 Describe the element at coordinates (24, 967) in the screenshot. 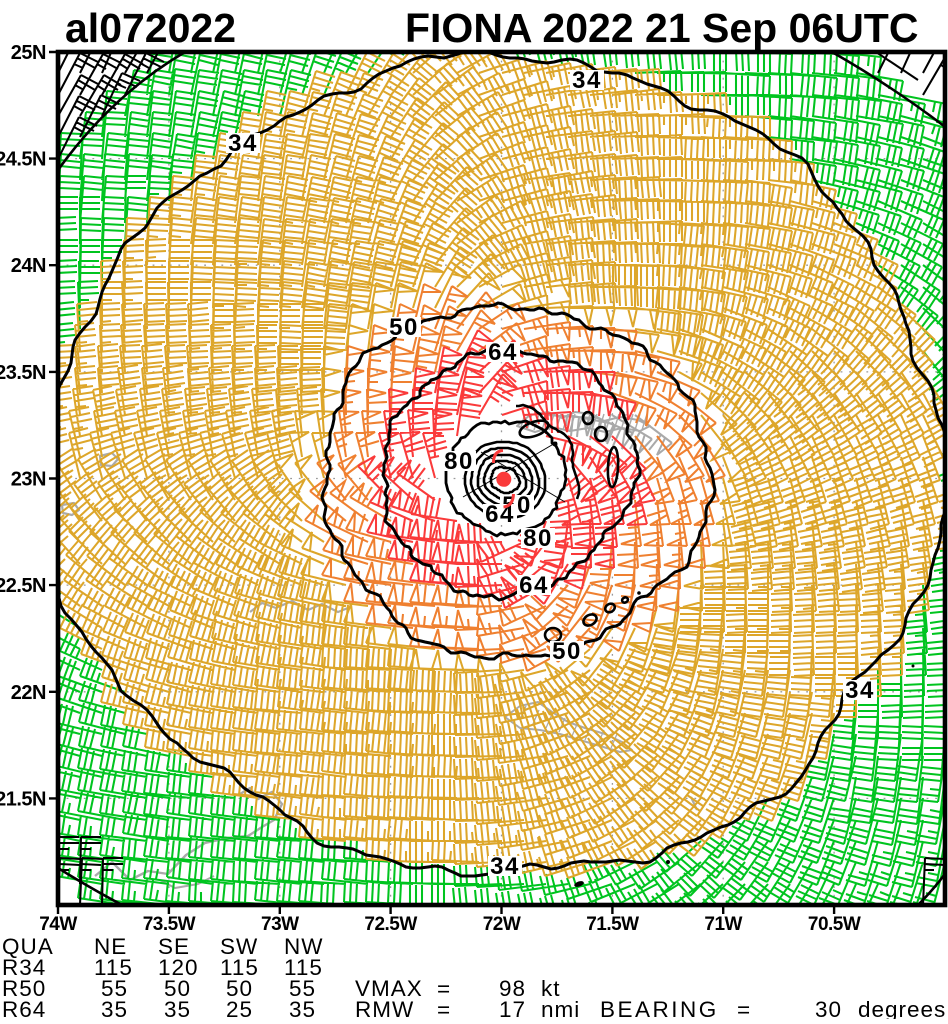

I see `svg-text: R34` at that location.